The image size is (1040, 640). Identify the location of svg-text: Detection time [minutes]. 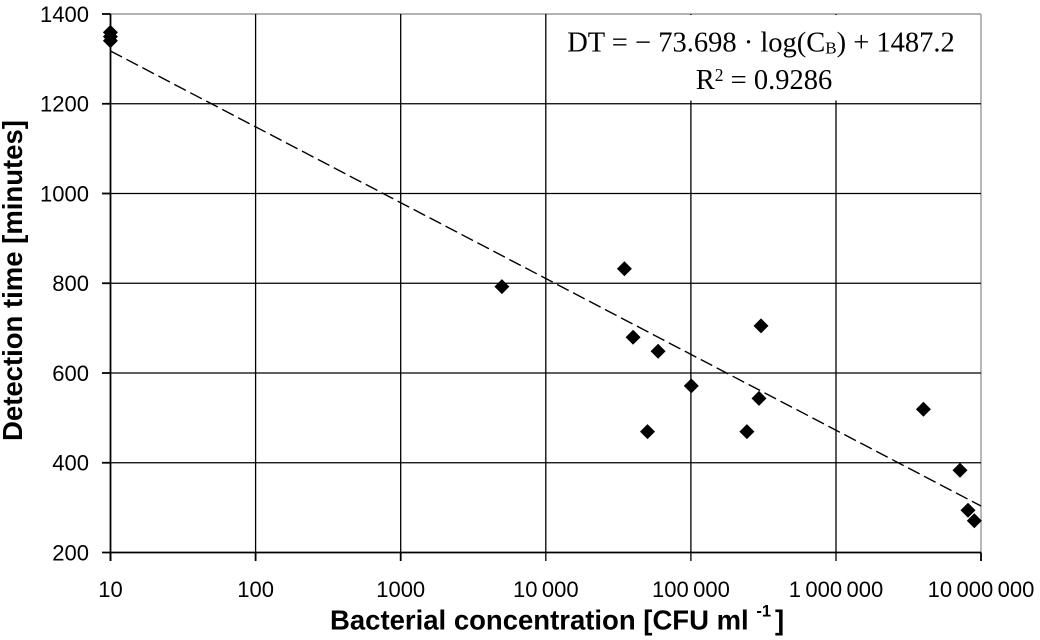
(14, 280).